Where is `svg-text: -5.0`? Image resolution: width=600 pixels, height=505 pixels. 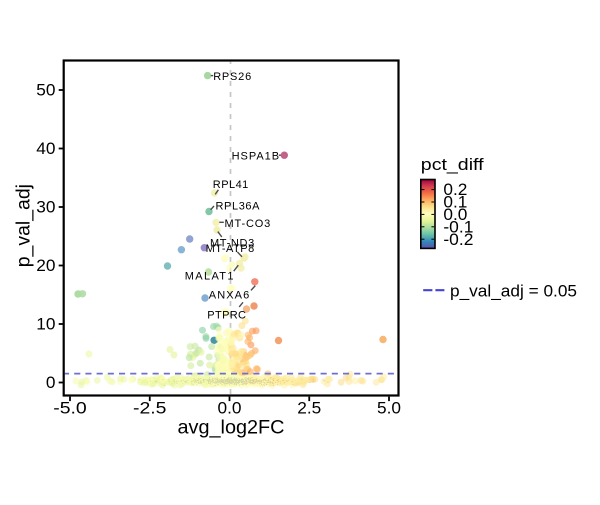 svg-text: -5.0 is located at coordinates (70, 409).